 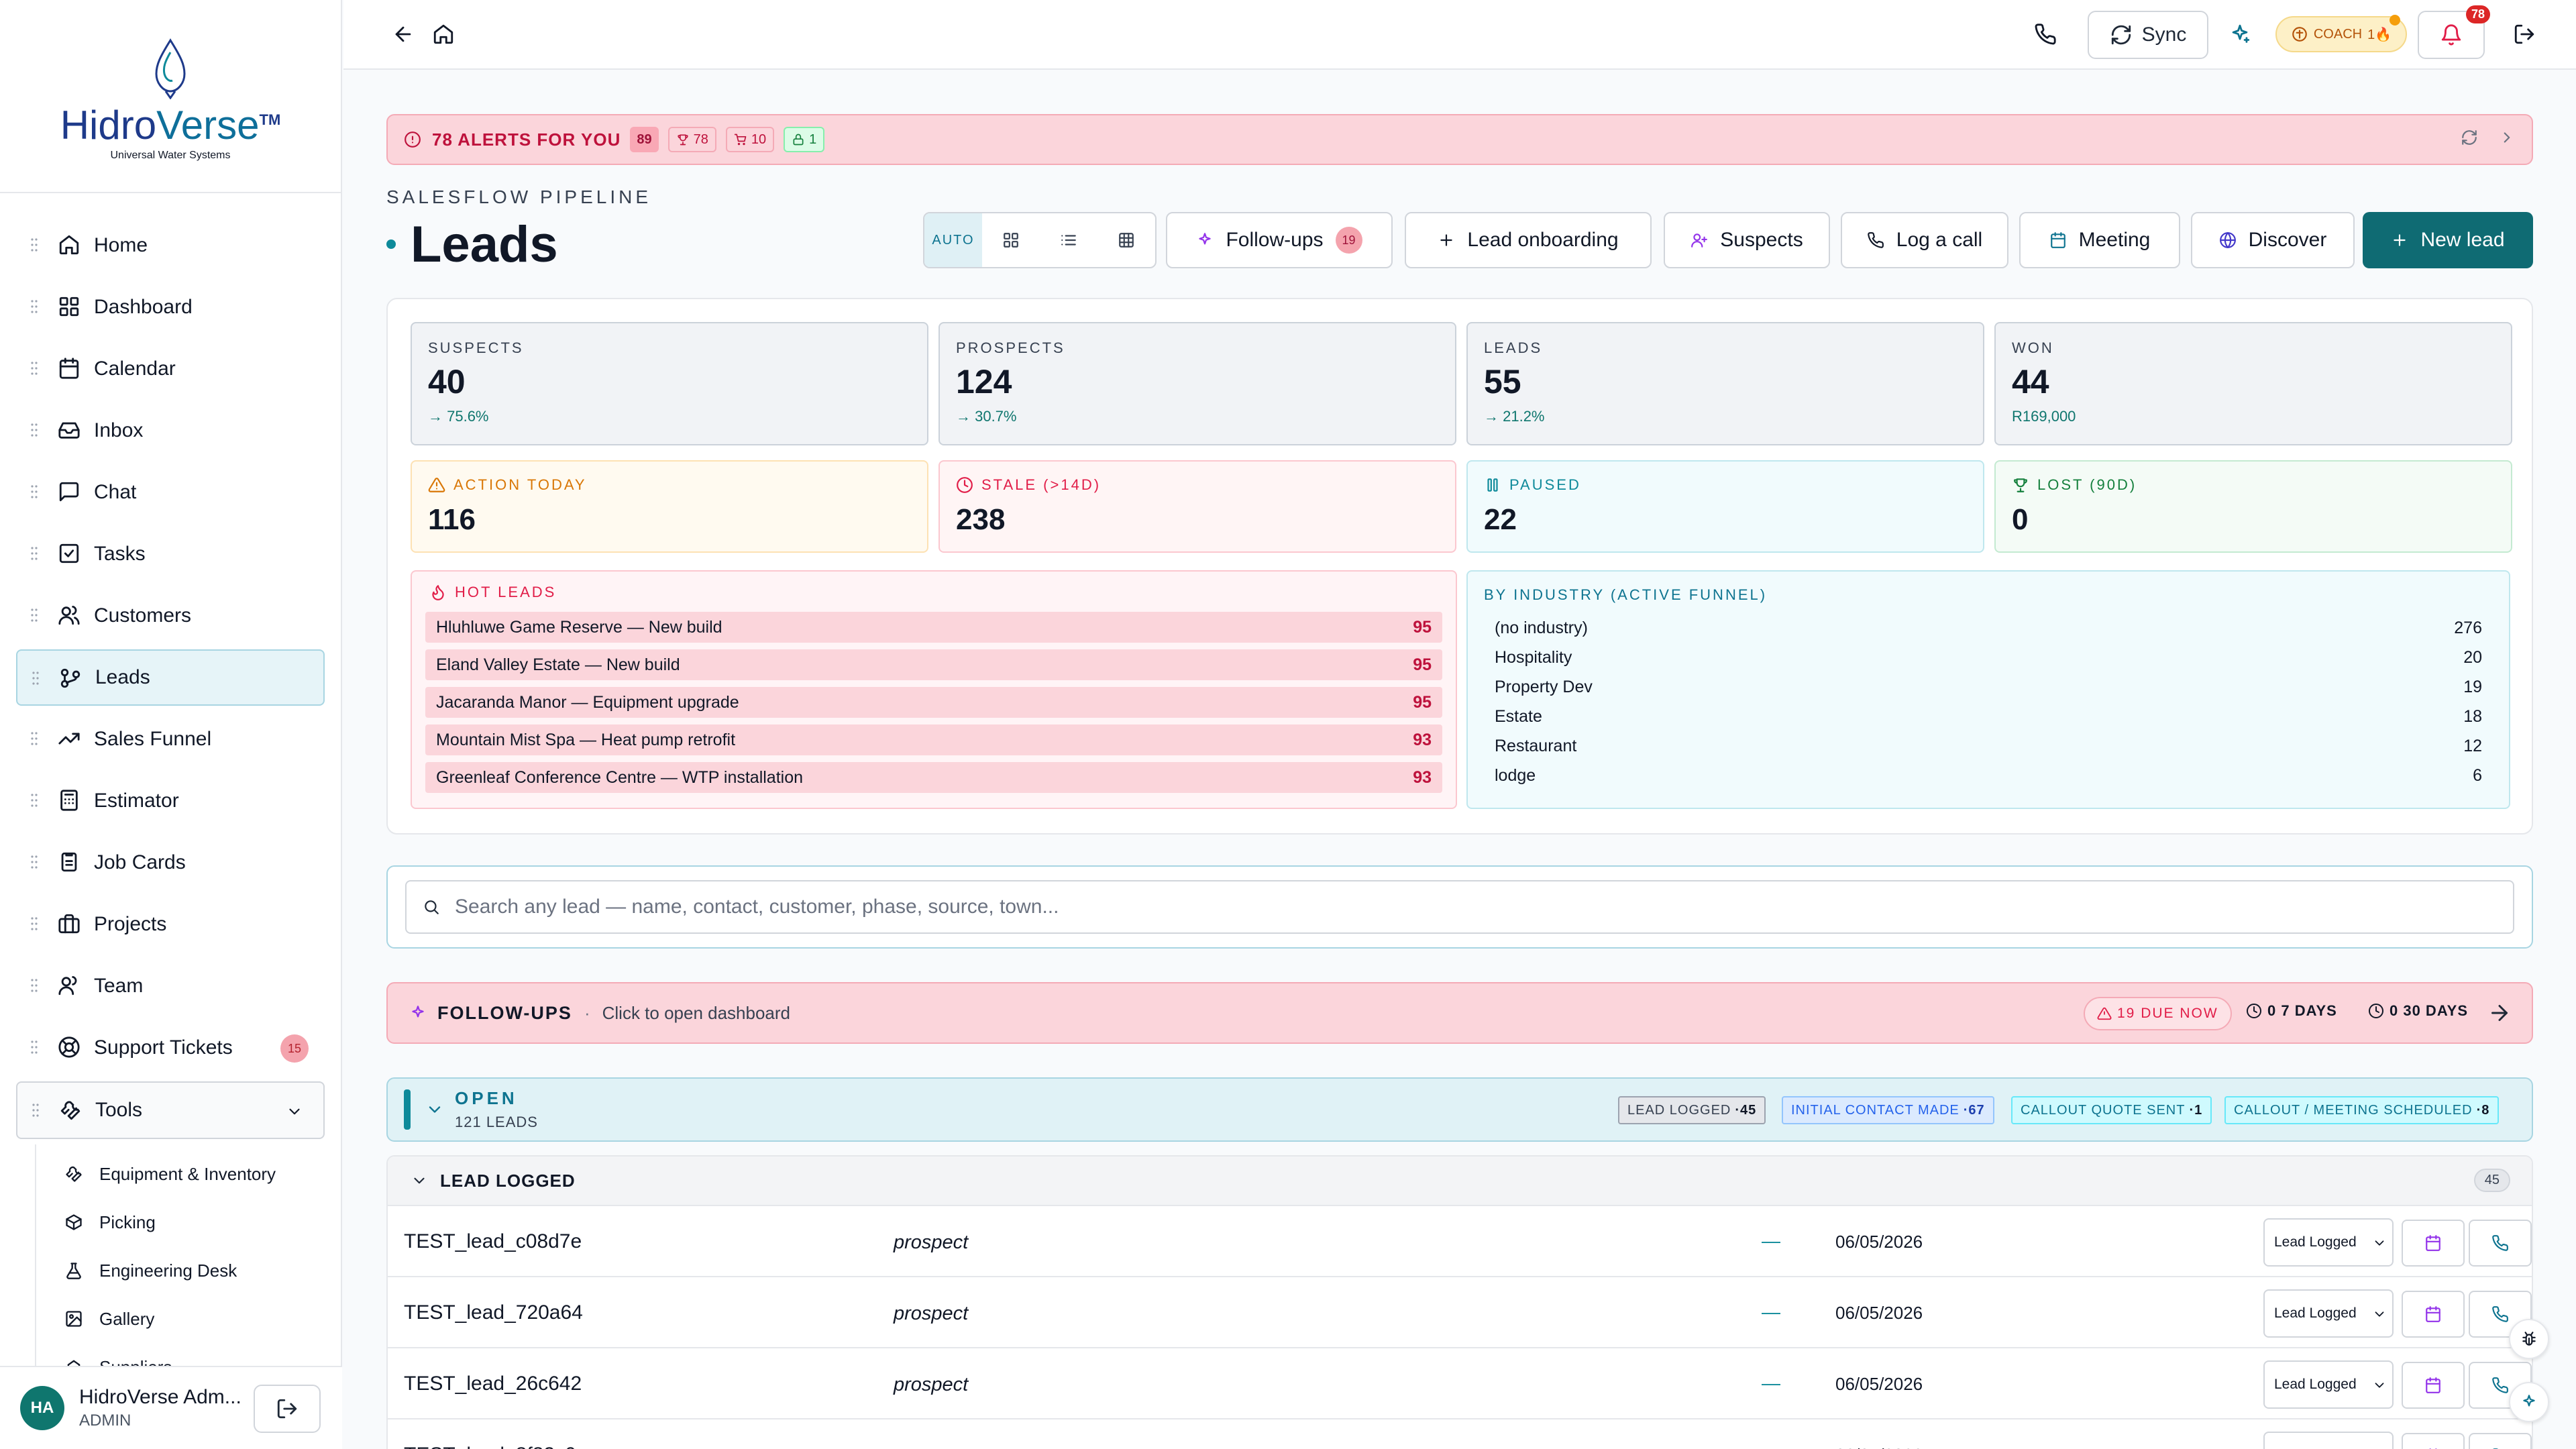 I want to click on mini-stat-stale: STALE (>14D) 238, so click(x=1197, y=506).